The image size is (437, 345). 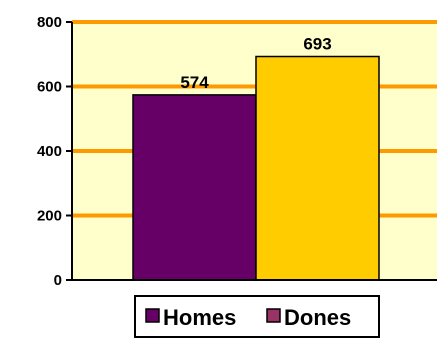 I want to click on y-tick-label: 200, so click(x=49, y=216).